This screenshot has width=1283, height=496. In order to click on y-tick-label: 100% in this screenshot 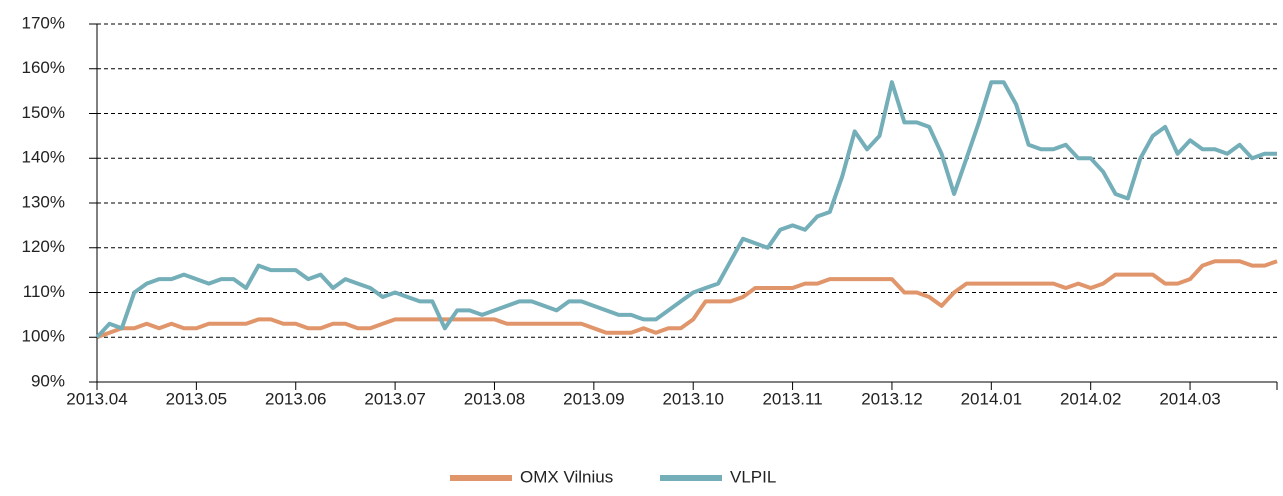, I will do `click(43, 336)`.